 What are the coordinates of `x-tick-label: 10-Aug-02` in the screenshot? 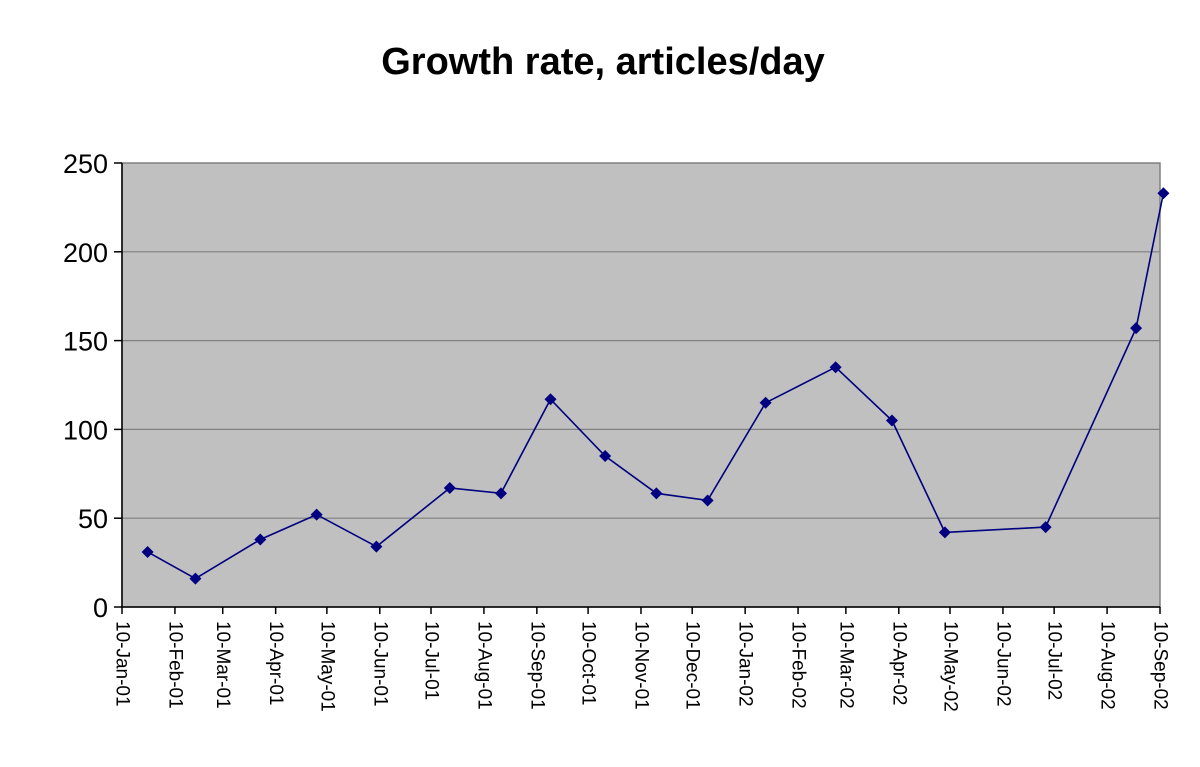 It's located at (1107, 665).